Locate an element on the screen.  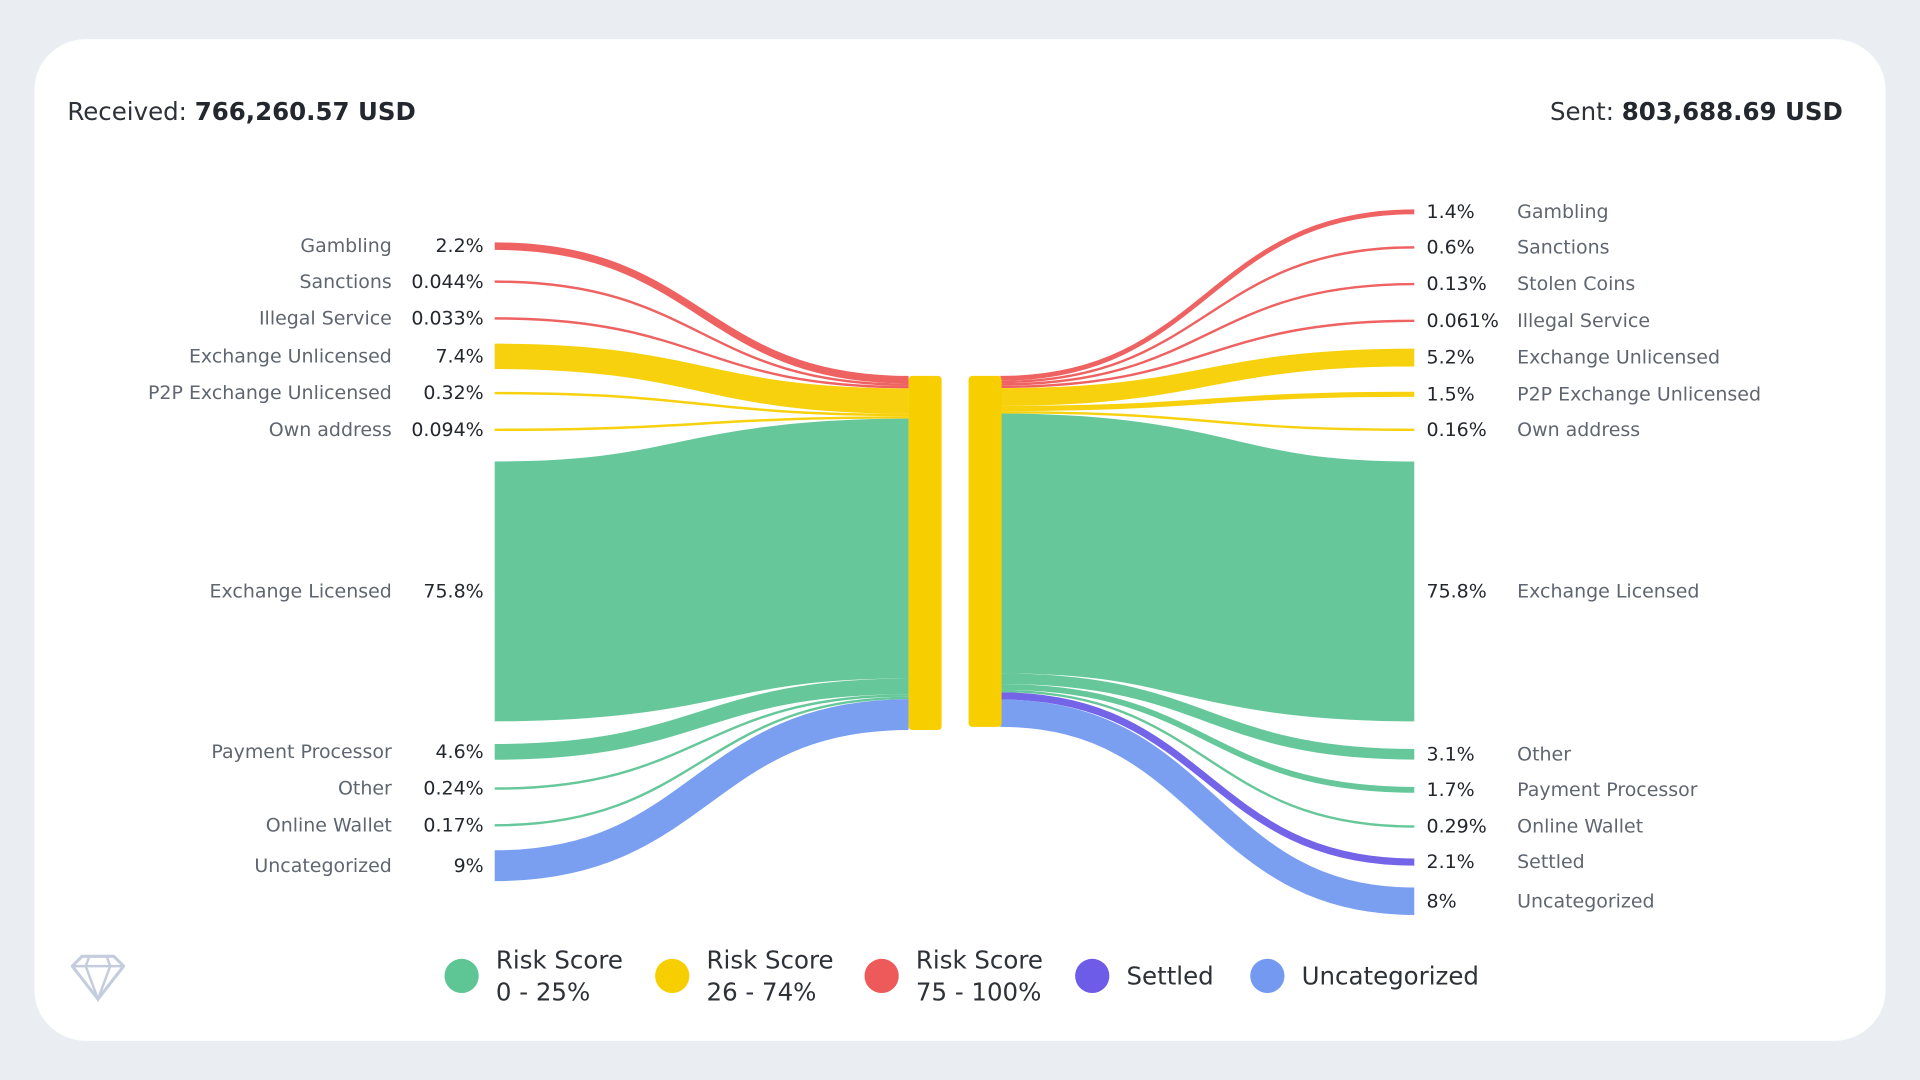
inflow-exchange-unlicensed is located at coordinates (701, 378).